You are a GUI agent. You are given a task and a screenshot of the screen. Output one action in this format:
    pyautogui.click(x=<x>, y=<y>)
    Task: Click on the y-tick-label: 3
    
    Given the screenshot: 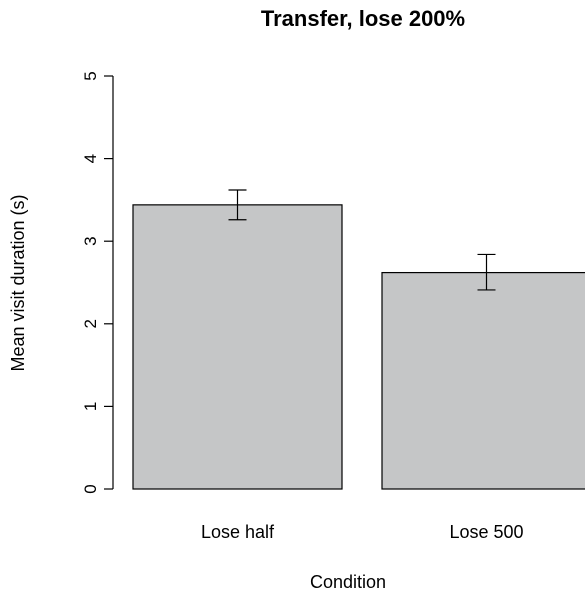 What is the action you would take?
    pyautogui.click(x=90, y=240)
    